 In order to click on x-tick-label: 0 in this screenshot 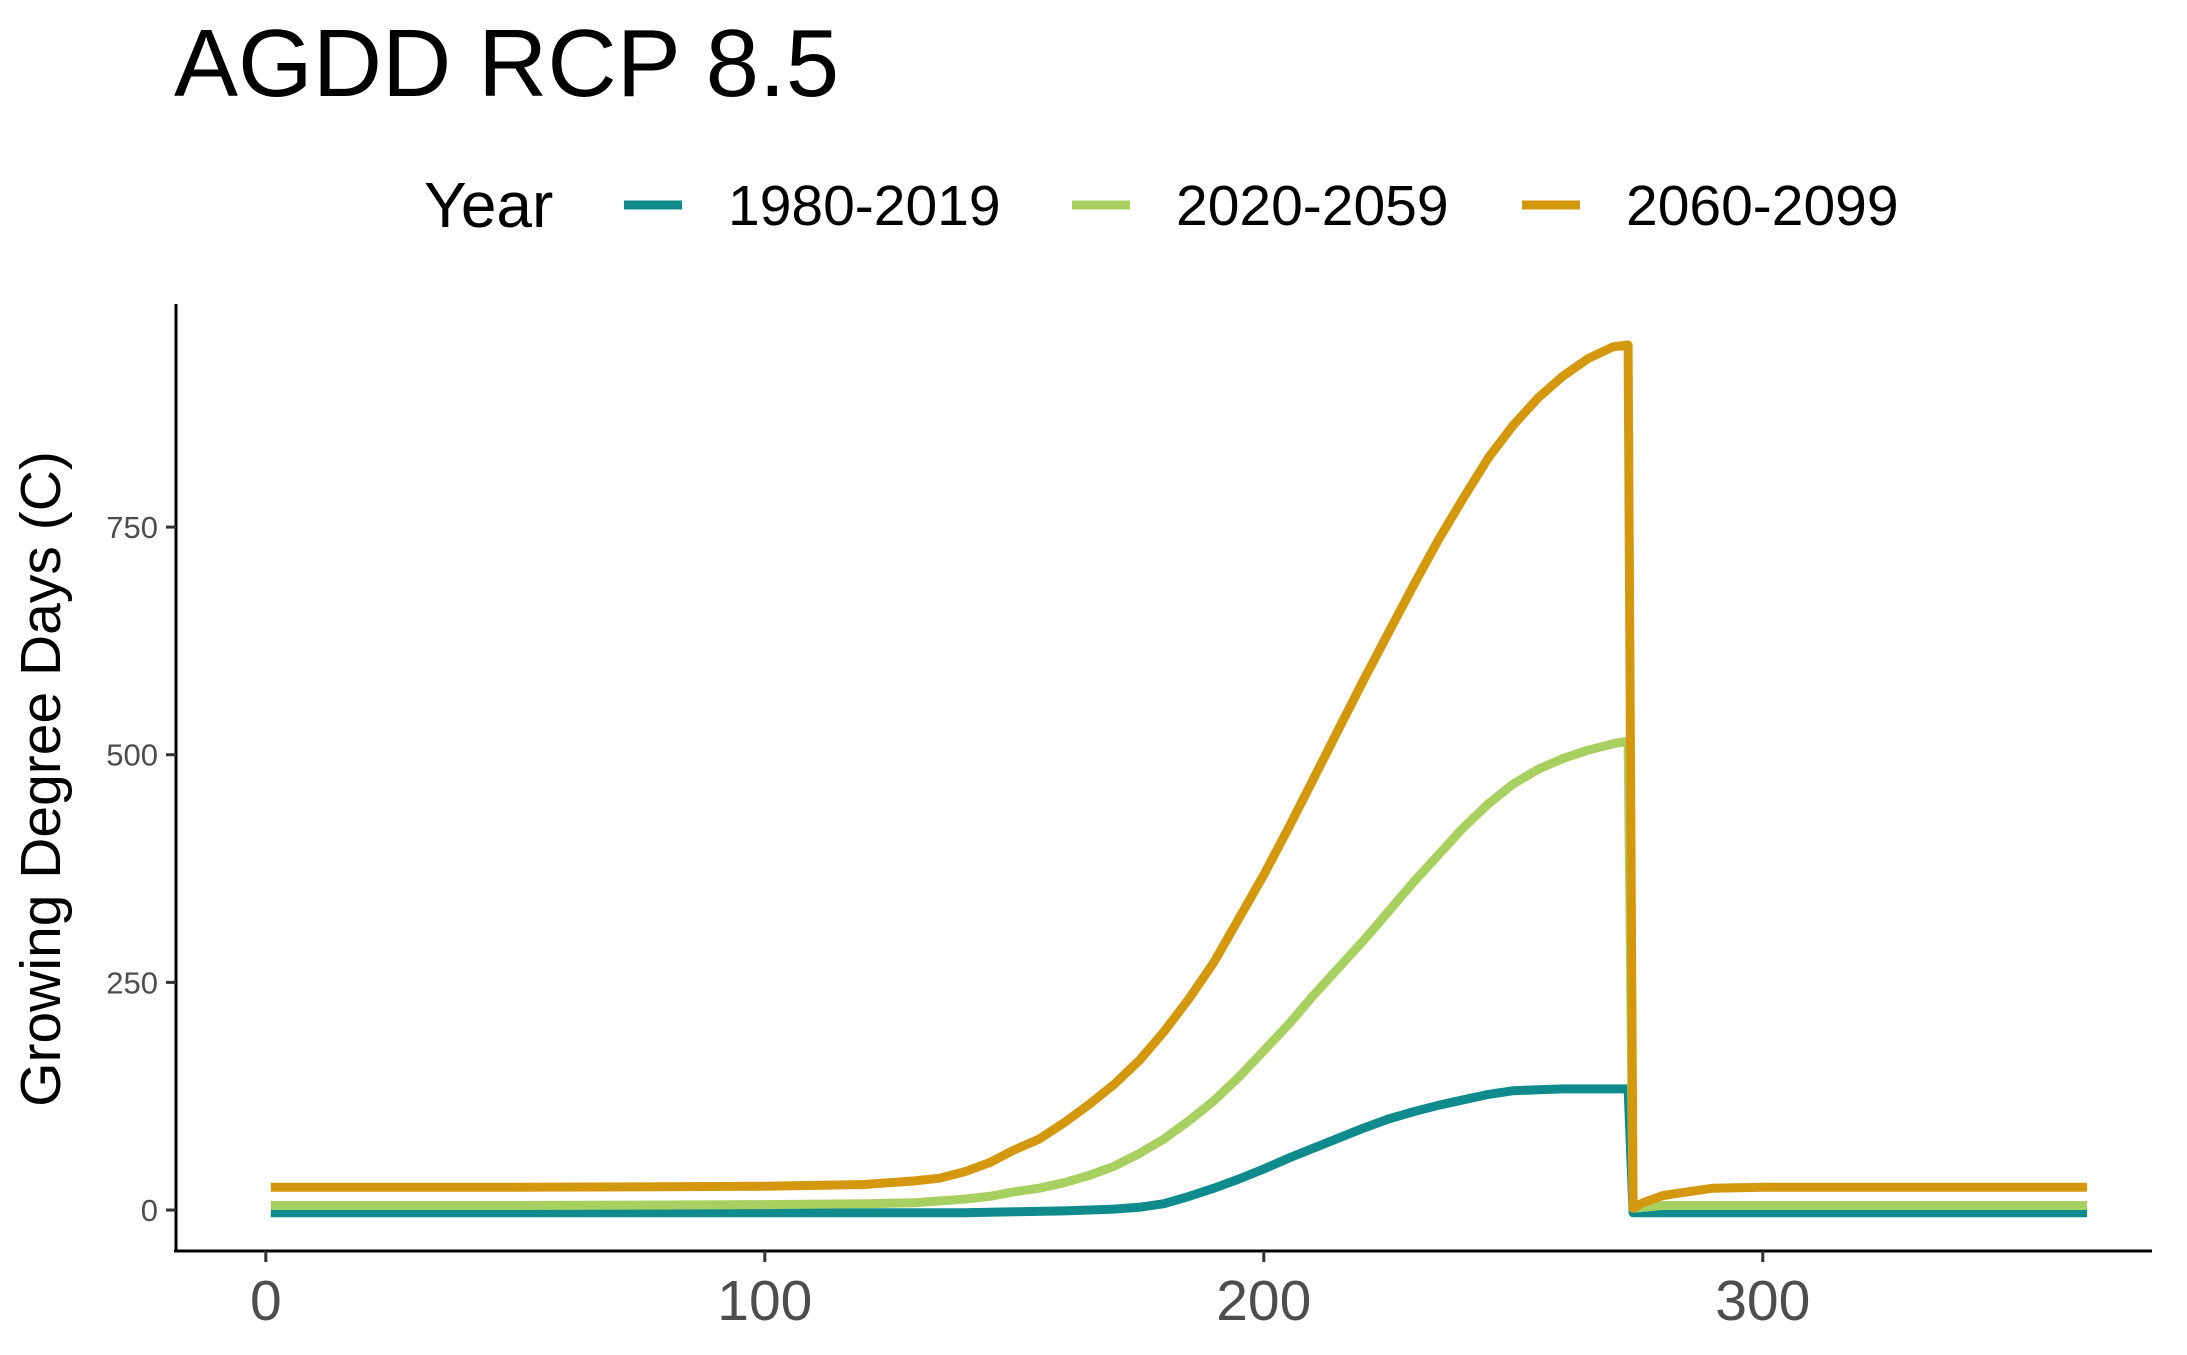, I will do `click(266, 1301)`.